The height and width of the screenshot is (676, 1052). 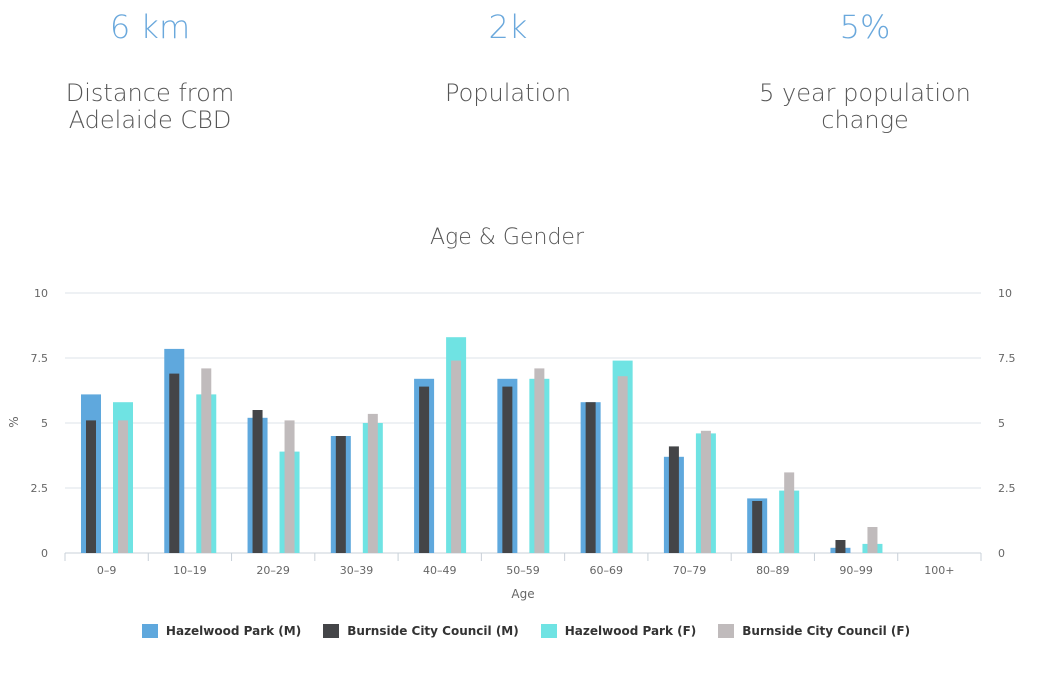 I want to click on legend-item: Burnside City Council (M), so click(x=421, y=631).